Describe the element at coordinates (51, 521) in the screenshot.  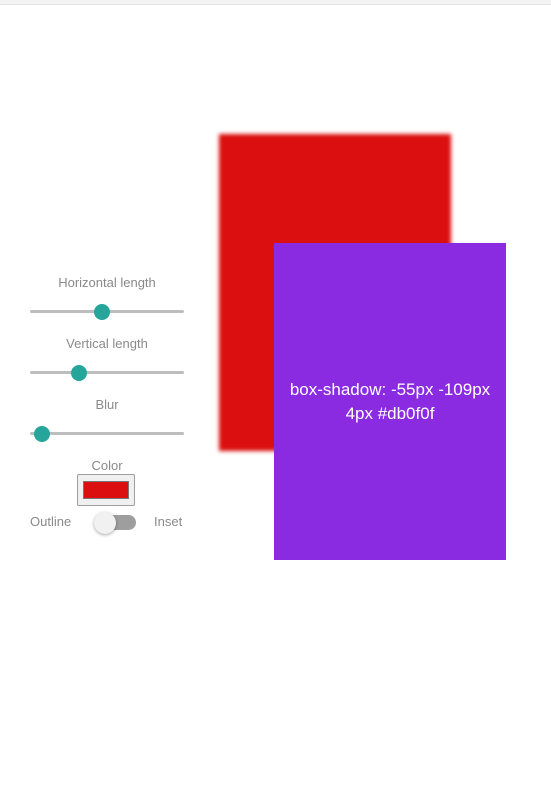
I see `outline-label: Outline` at that location.